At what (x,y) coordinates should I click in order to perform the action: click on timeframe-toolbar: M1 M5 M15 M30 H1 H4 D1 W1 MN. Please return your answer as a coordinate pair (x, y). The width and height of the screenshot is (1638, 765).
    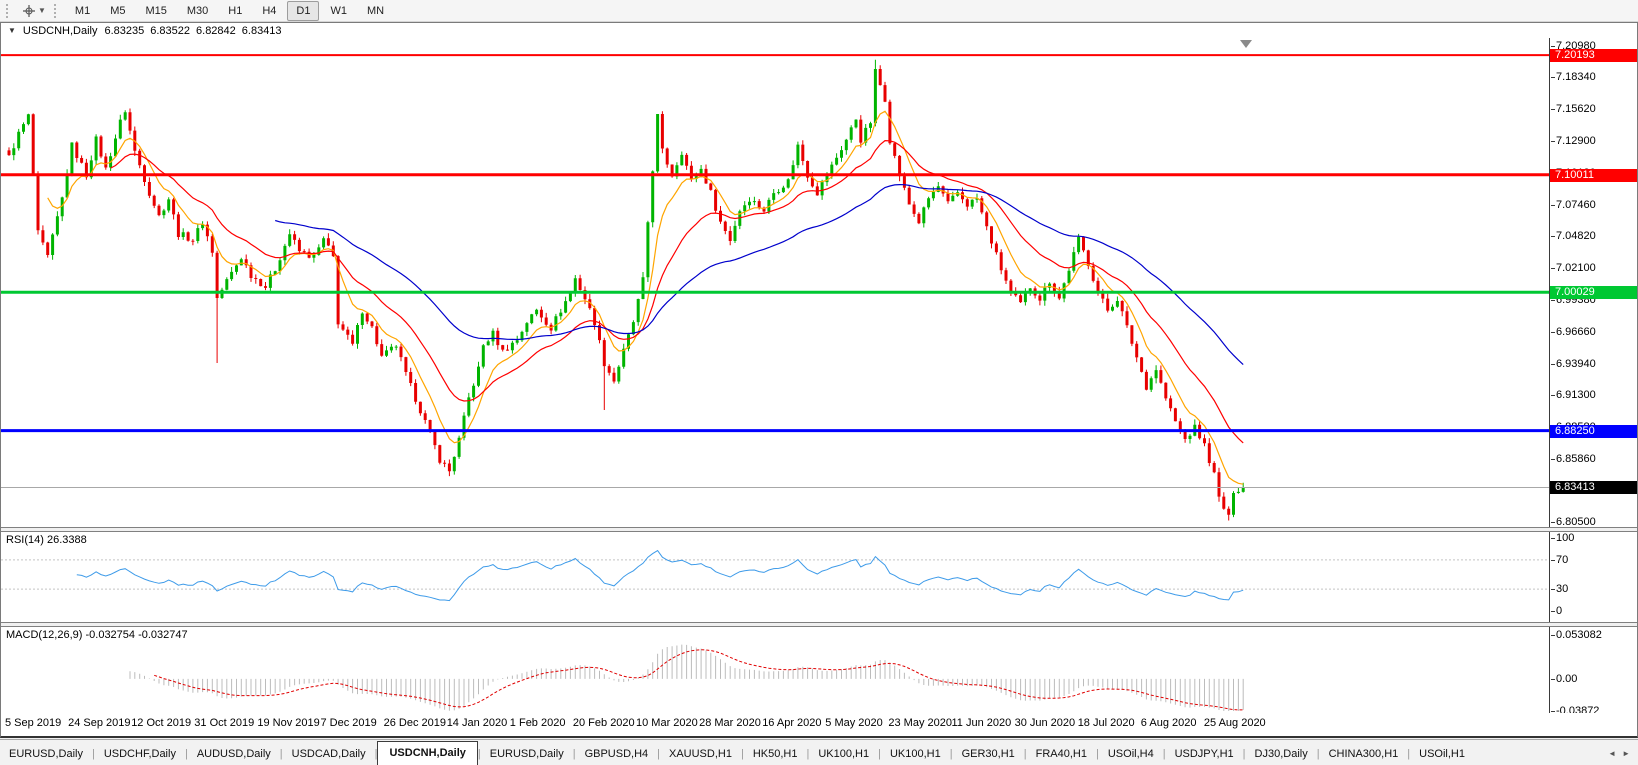
    Looking at the image, I should click on (229, 10).